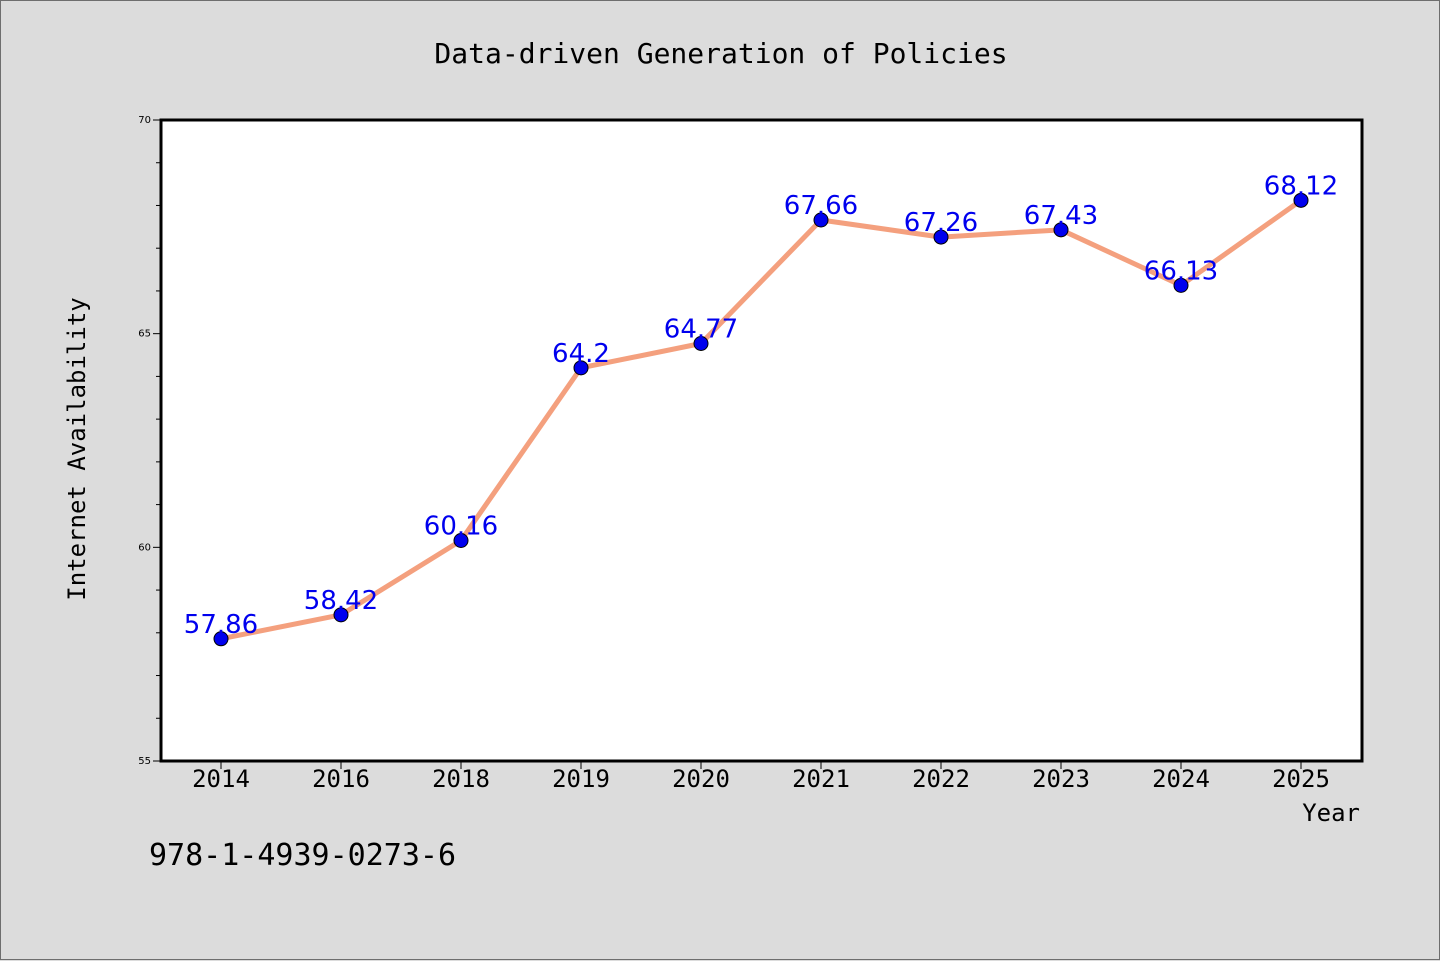 This screenshot has width=1440, height=961. I want to click on x-axis: 2014 2016 2018 2019 2020 2021 2022 2023 2024 2025, so click(761, 777).